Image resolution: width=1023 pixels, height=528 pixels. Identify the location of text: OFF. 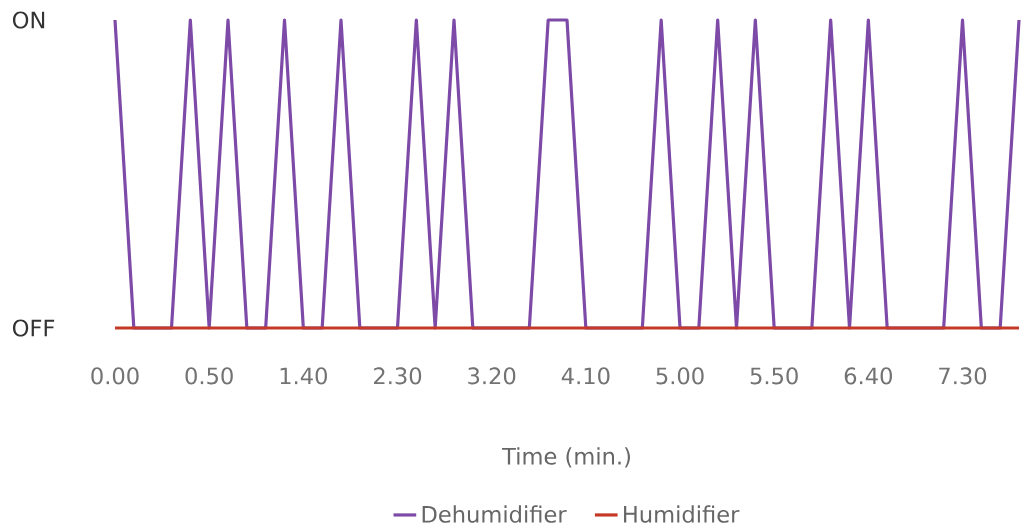
(33, 328).